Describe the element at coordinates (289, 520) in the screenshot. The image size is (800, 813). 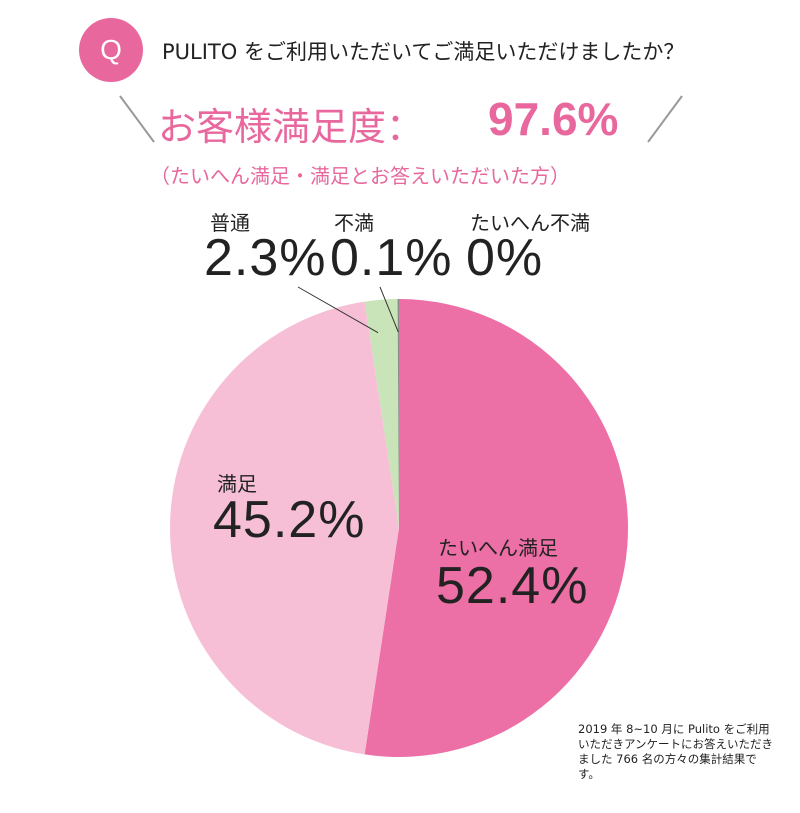
I see `label-satisfied-pct: 45.2%` at that location.